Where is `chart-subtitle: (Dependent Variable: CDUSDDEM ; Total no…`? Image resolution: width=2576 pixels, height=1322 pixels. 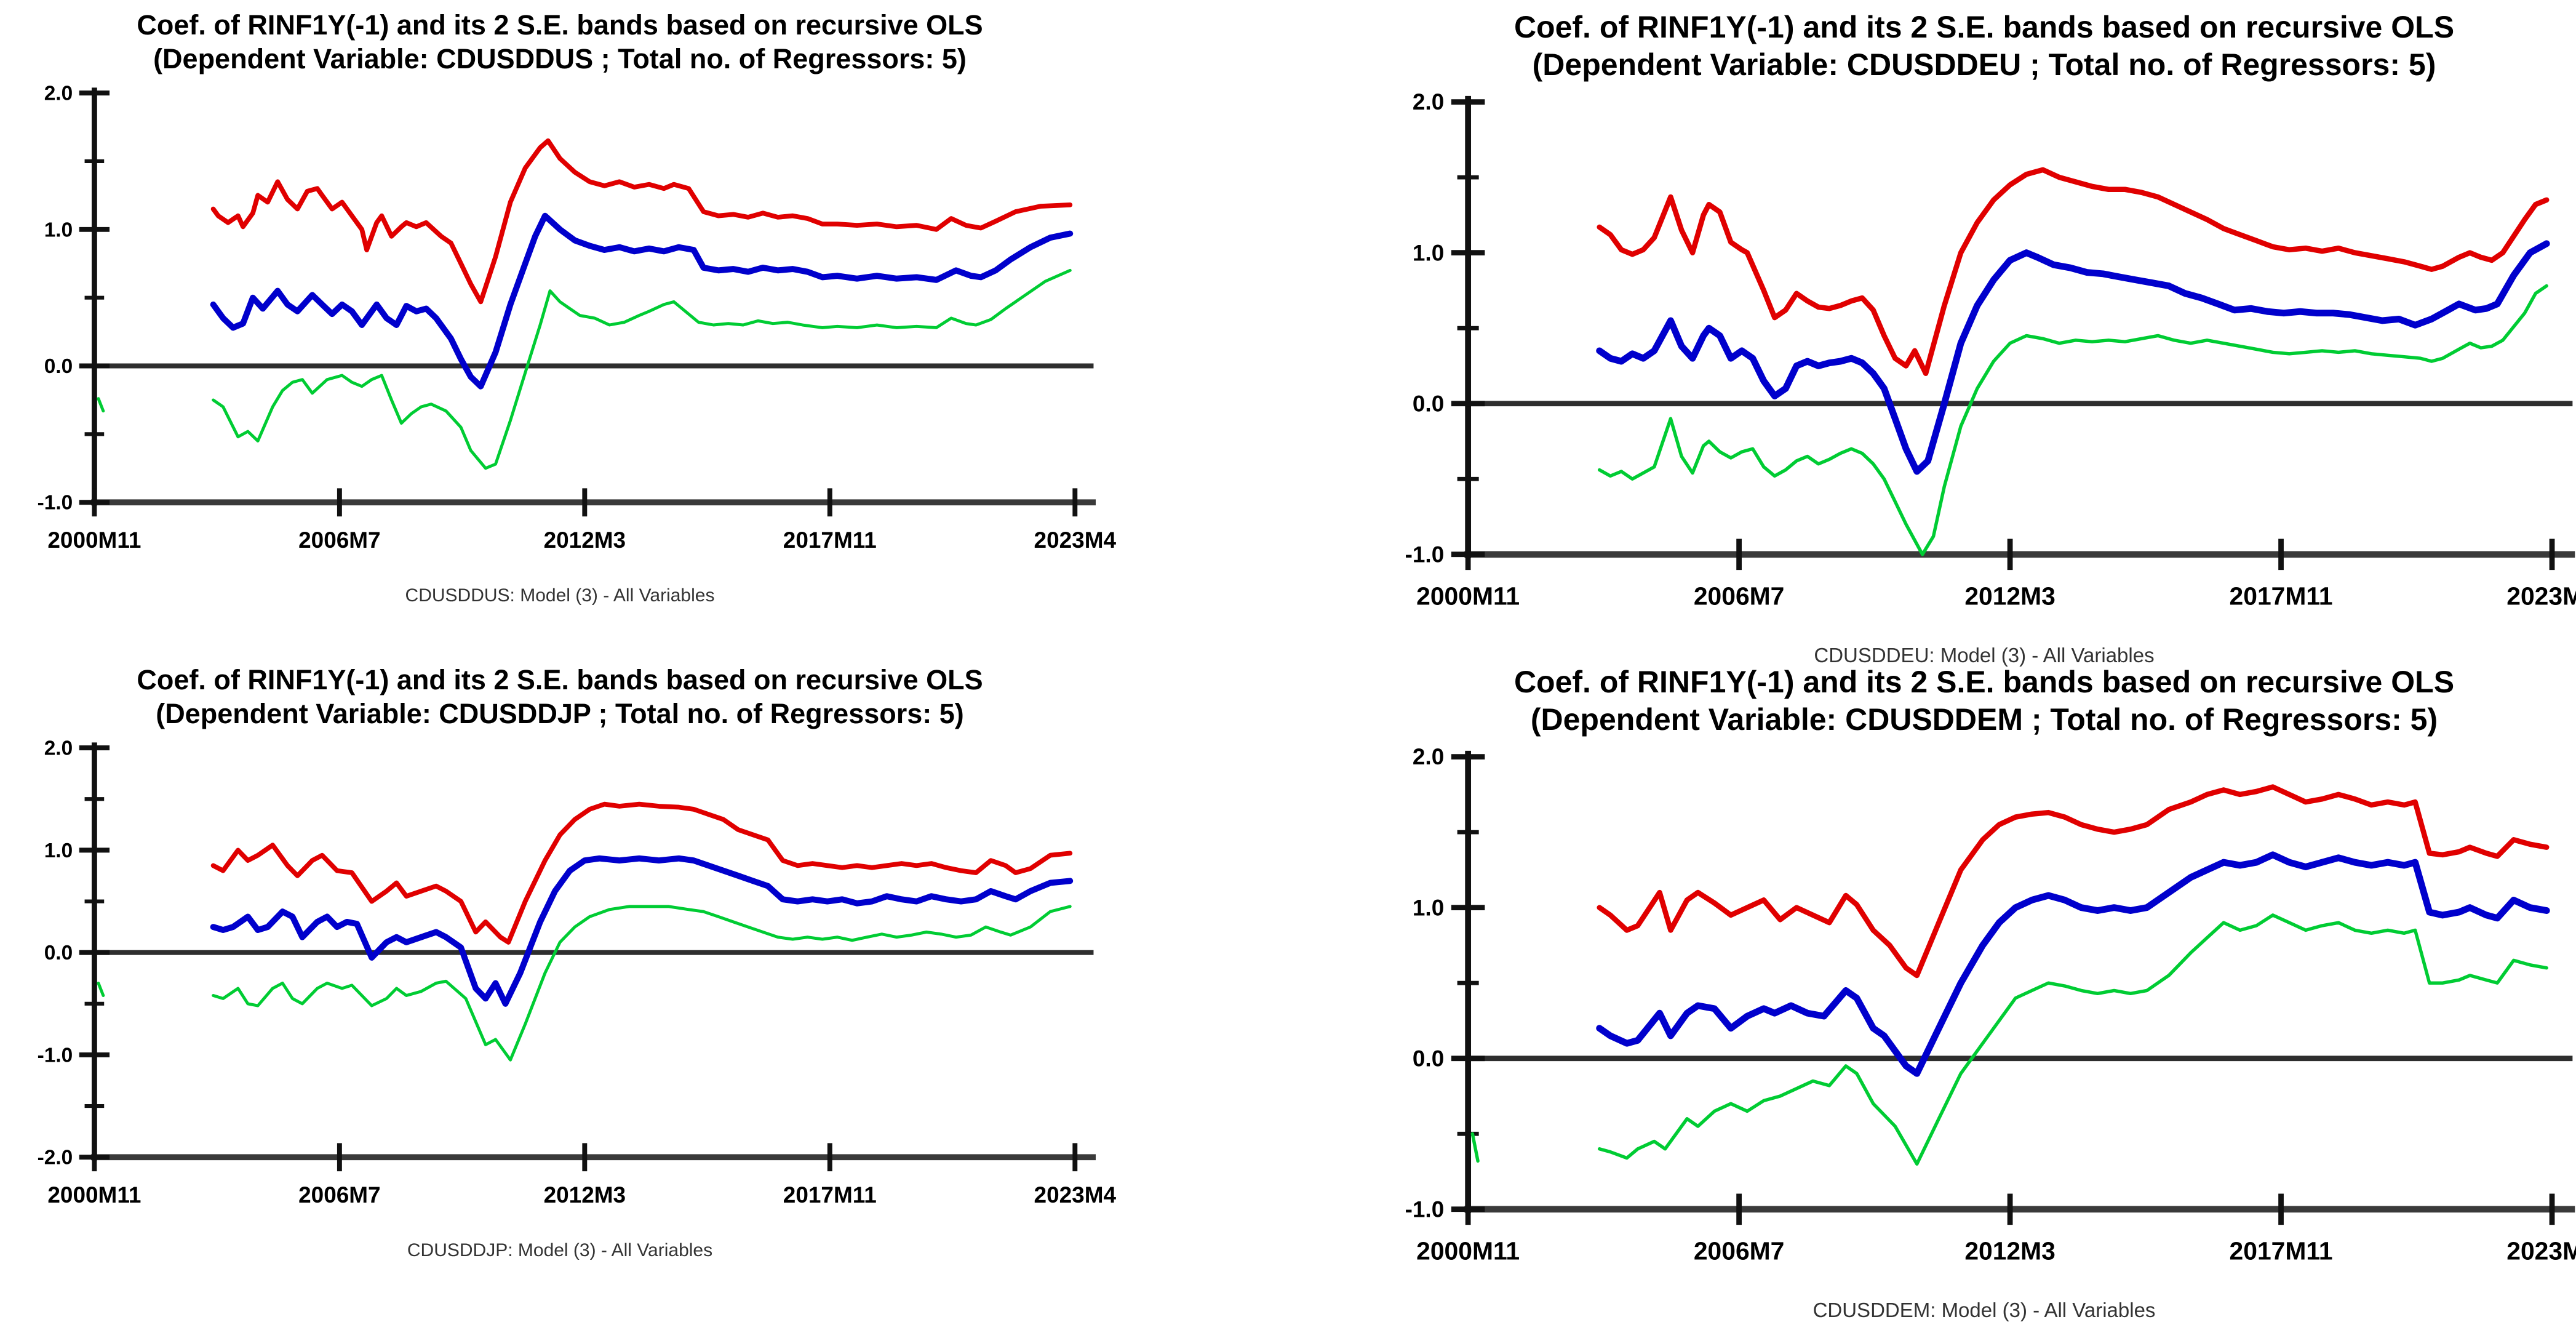 chart-subtitle: (Dependent Variable: CDUSDDEM ; Total no… is located at coordinates (1984, 719).